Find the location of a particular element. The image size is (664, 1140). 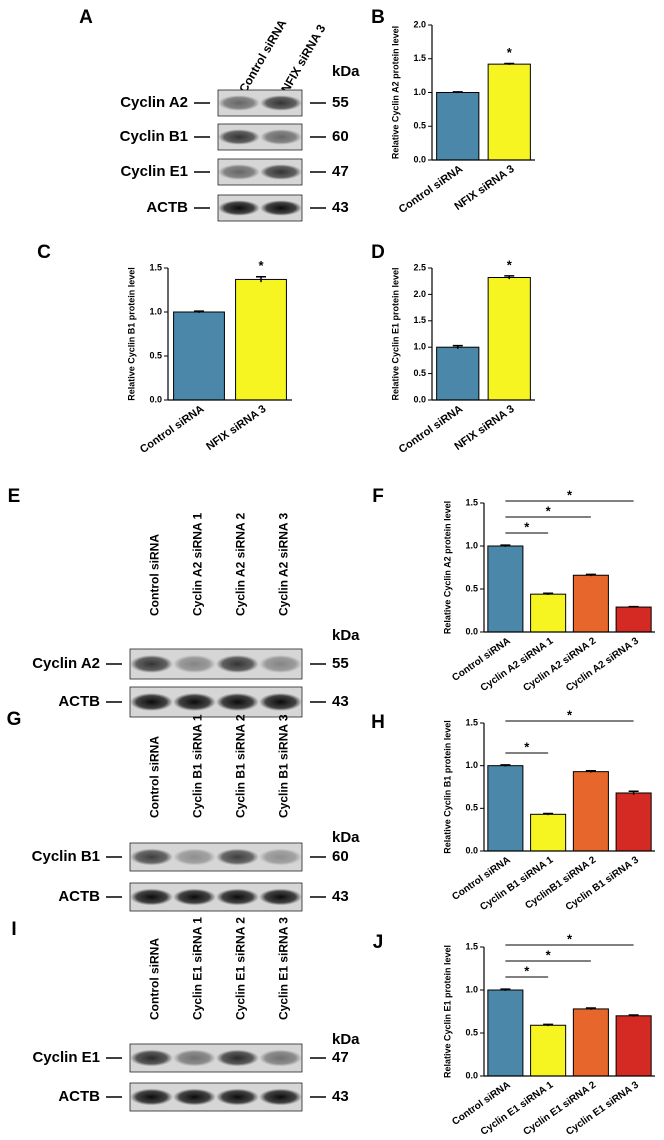

lane-label: Cyclin B1 siRNA 3 is located at coordinates (284, 766).